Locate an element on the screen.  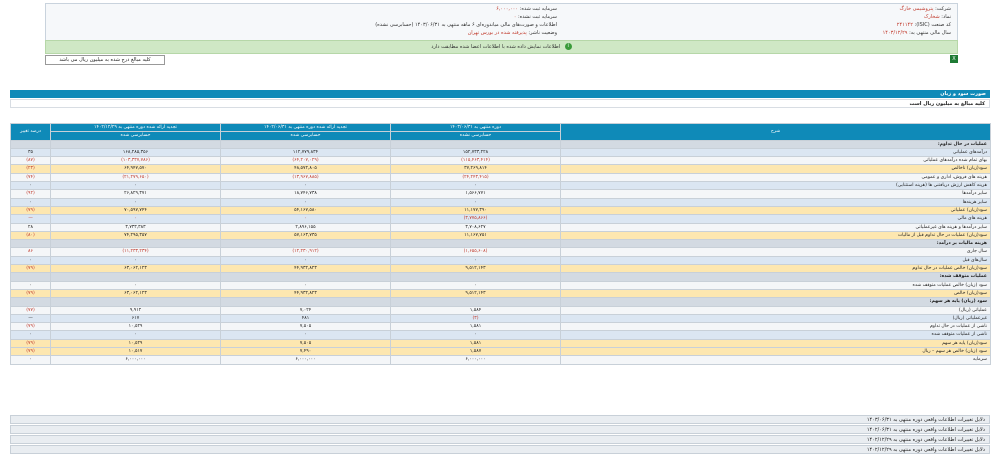
info-icon: i is located at coordinates (568, 46).